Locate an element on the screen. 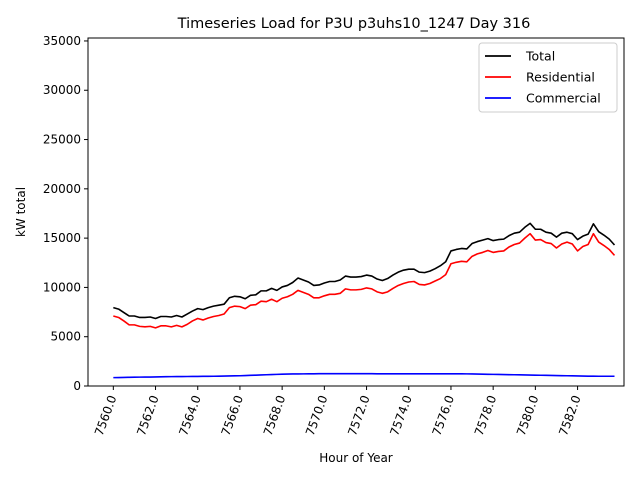 Image resolution: width=640 pixels, height=480 pixels. legend: Total Residential Commercial is located at coordinates (548, 77).